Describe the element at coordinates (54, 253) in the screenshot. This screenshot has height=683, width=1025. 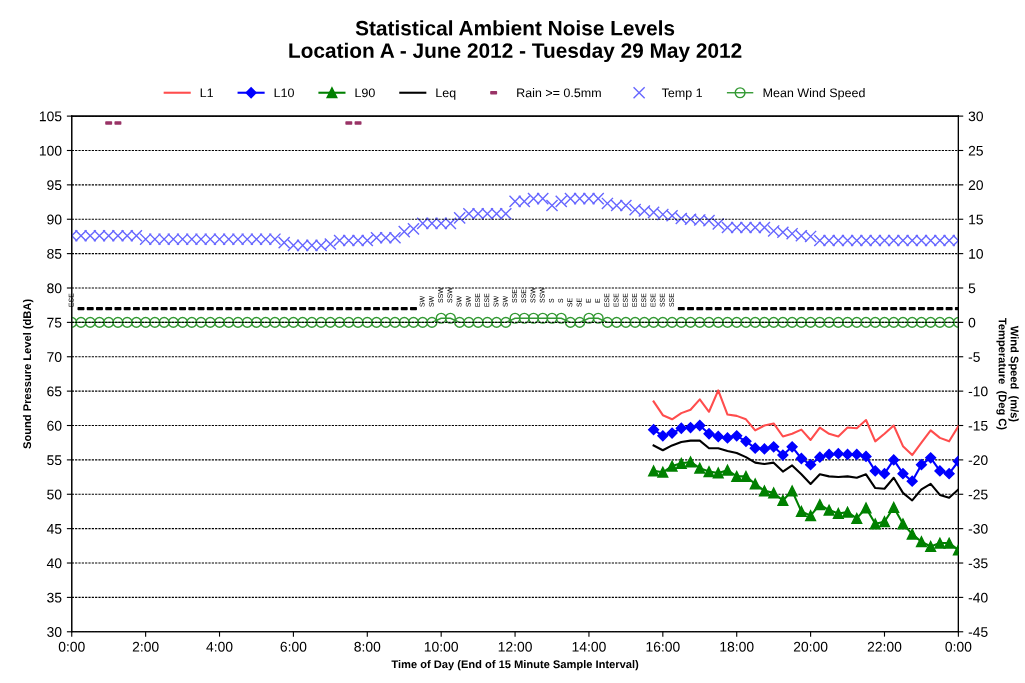
I see `y-tick-label: 85` at that location.